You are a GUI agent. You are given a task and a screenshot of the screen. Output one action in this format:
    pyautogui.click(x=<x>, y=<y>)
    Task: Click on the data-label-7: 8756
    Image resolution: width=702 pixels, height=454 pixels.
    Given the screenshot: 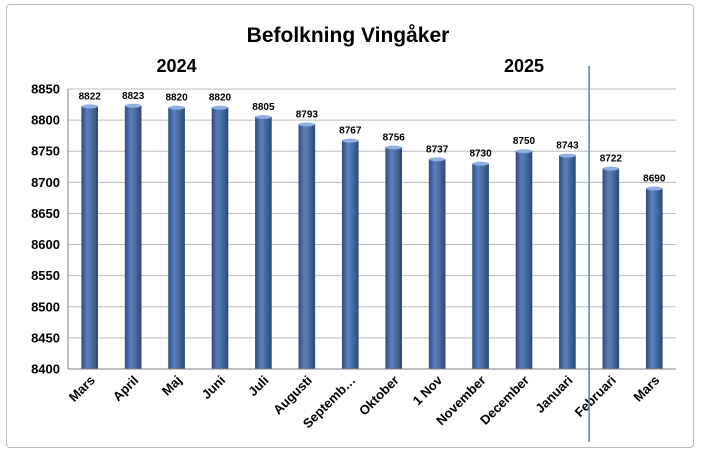 What is the action you would take?
    pyautogui.click(x=394, y=137)
    